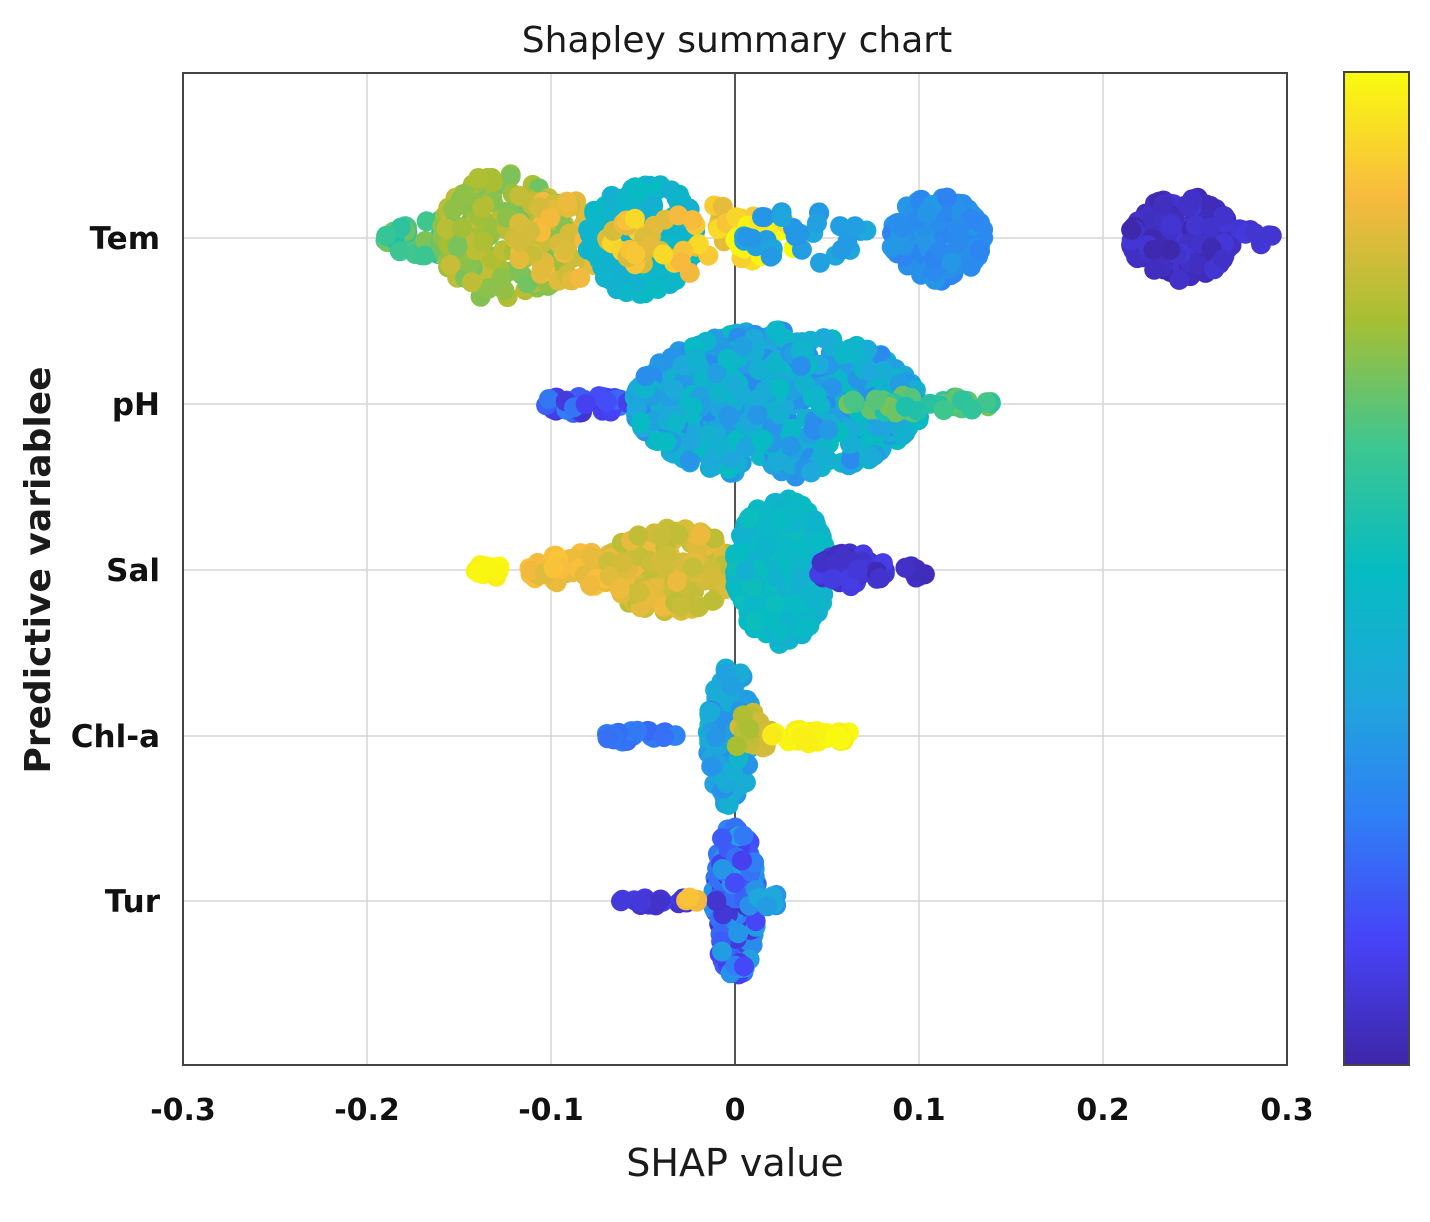 The width and height of the screenshot is (1430, 1222). I want to click on chart-title: Shapley summary chart, so click(737, 40).